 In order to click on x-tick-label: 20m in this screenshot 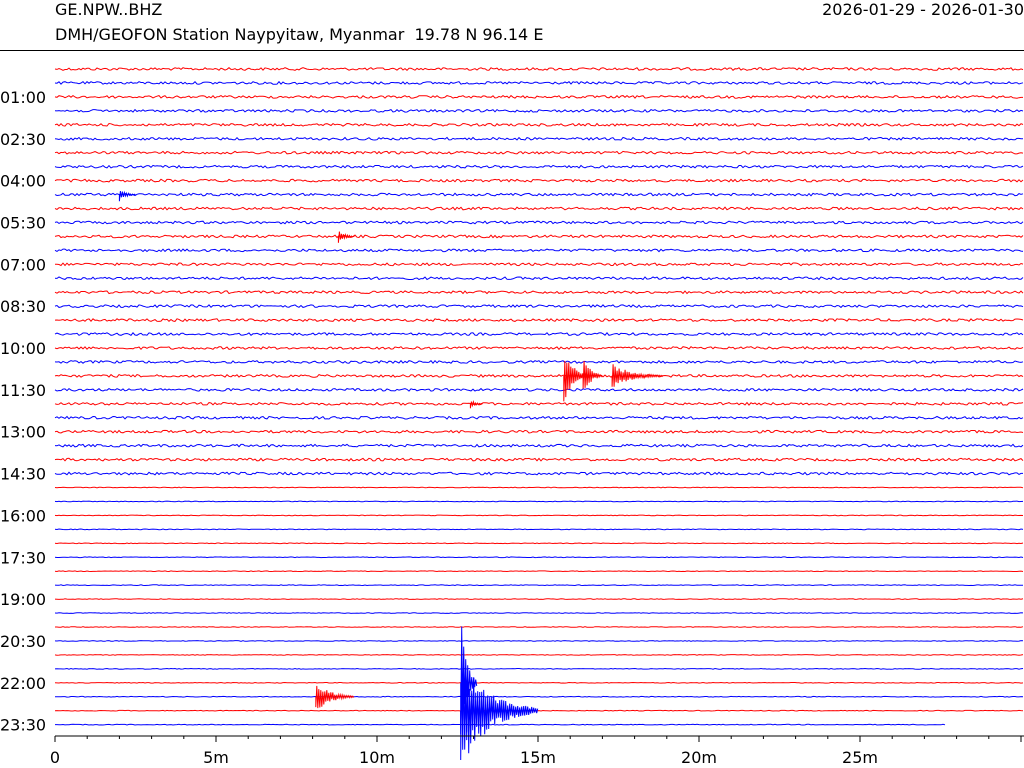, I will do `click(699, 757)`.